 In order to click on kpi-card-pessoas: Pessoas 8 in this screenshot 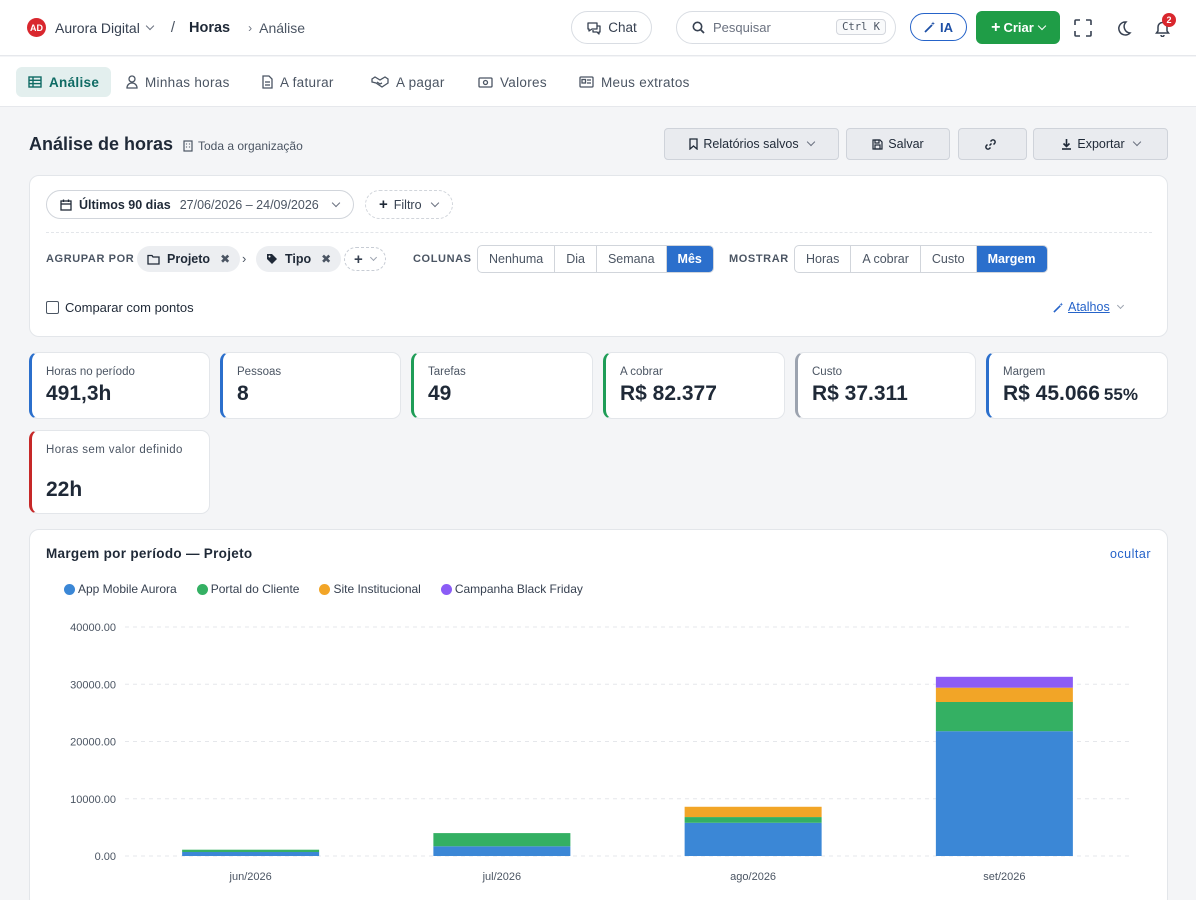, I will do `click(310, 385)`.